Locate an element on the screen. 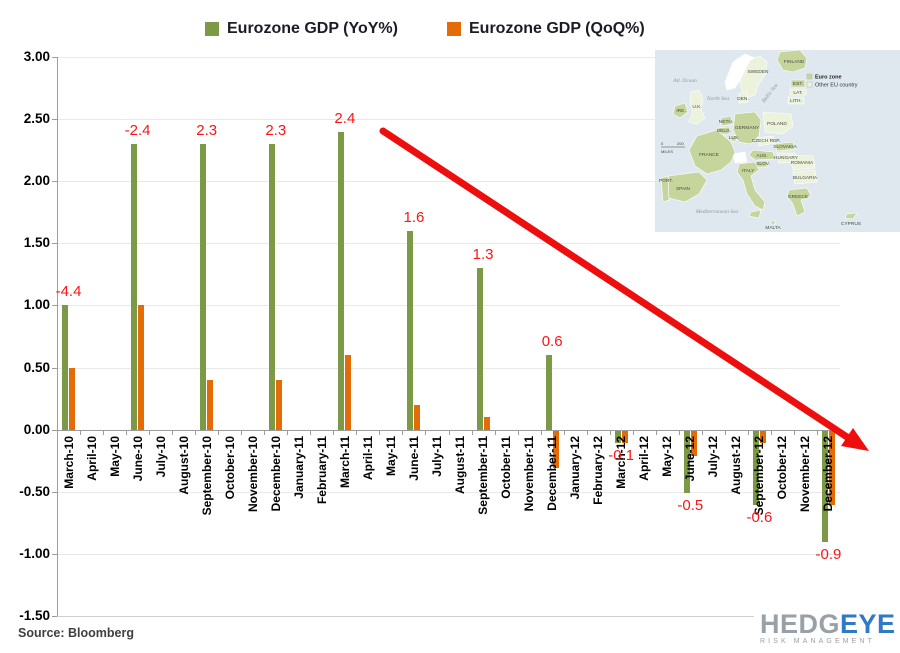 The width and height of the screenshot is (900, 653). map-label: LAT. is located at coordinates (797, 93).